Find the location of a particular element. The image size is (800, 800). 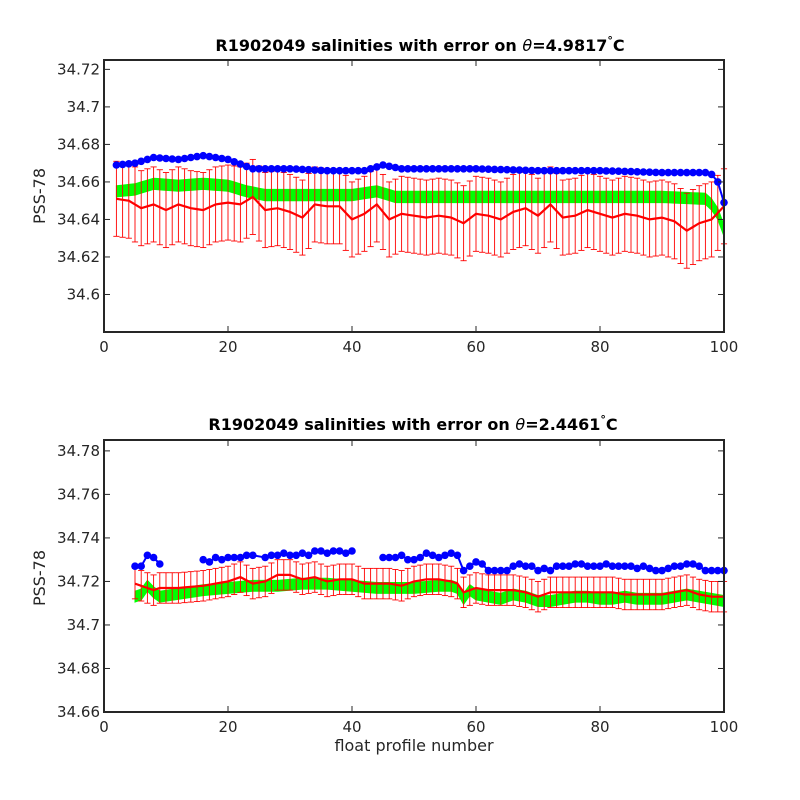

top-ytick-label: 34.62 is located at coordinates (78, 257).